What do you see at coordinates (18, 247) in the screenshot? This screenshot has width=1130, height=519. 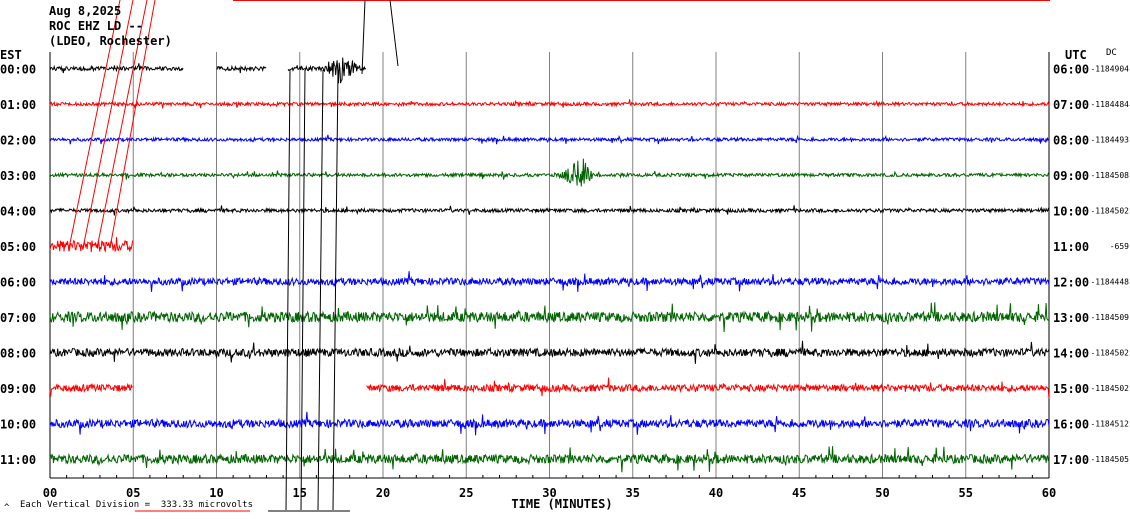 I see `est-time-label: 05:00` at bounding box center [18, 247].